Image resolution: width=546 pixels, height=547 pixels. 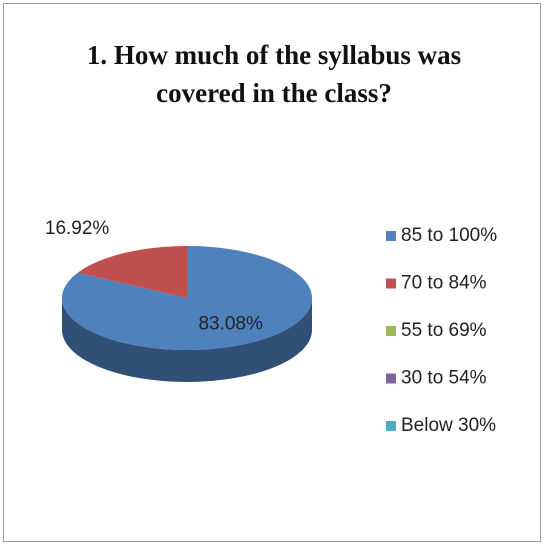 I want to click on legend-label: Below 30%, so click(x=448, y=425).